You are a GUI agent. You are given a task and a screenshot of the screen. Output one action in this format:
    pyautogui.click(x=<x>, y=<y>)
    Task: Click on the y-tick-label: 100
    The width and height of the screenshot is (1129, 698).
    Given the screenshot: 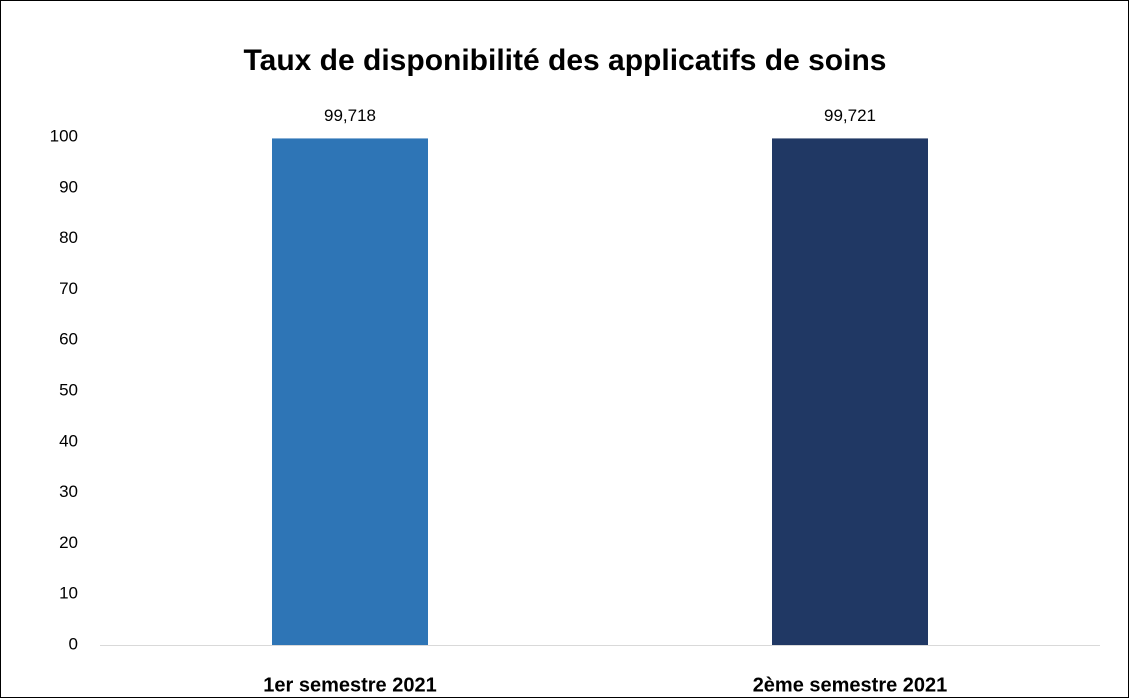 What is the action you would take?
    pyautogui.click(x=64, y=135)
    